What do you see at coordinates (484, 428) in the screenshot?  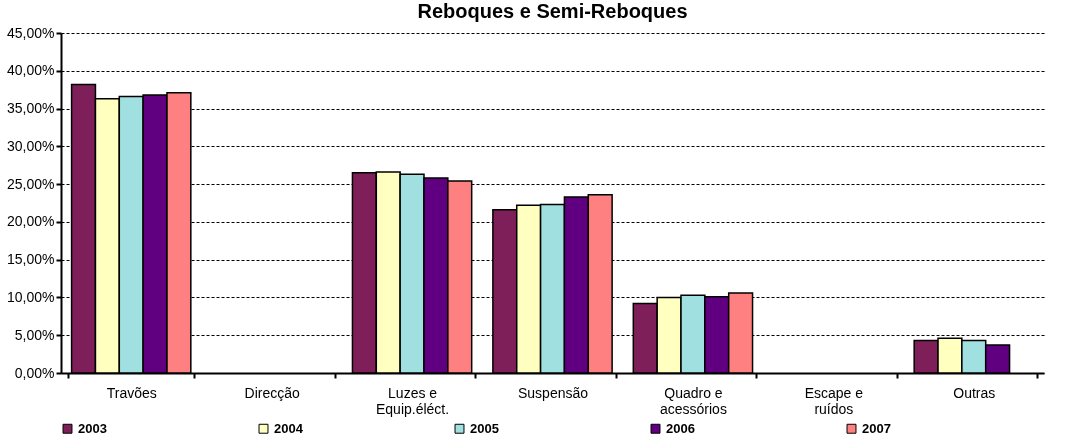 I see `legend-label: 2005` at bounding box center [484, 428].